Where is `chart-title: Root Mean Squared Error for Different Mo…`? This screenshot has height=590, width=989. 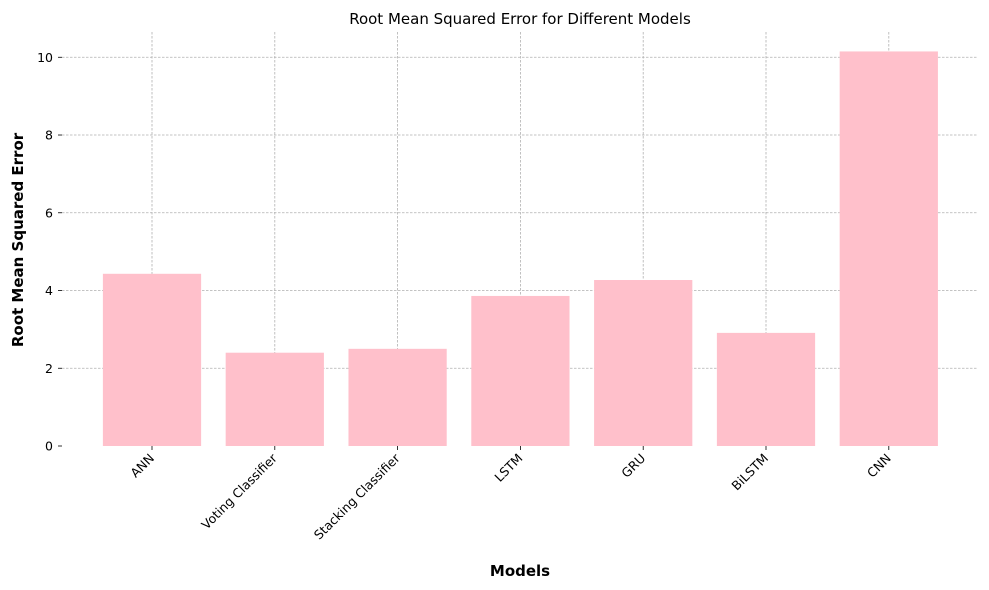
chart-title: Root Mean Squared Error for Different Mo… is located at coordinates (520, 19).